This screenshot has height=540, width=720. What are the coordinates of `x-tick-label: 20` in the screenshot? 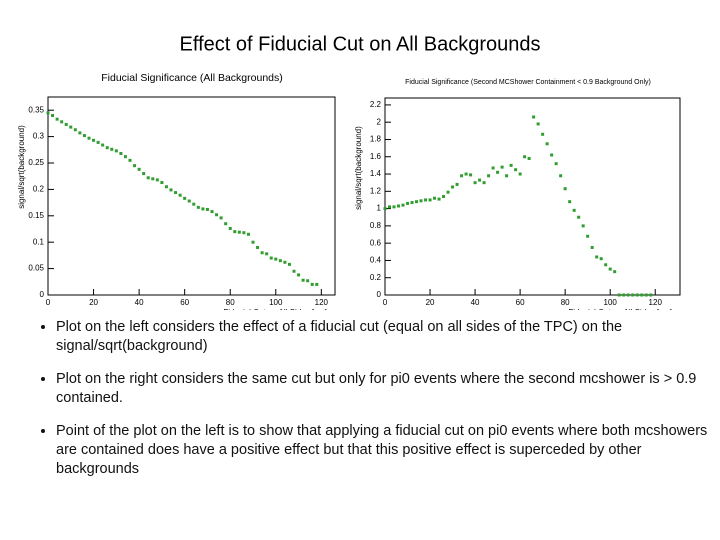 It's located at (93, 302).